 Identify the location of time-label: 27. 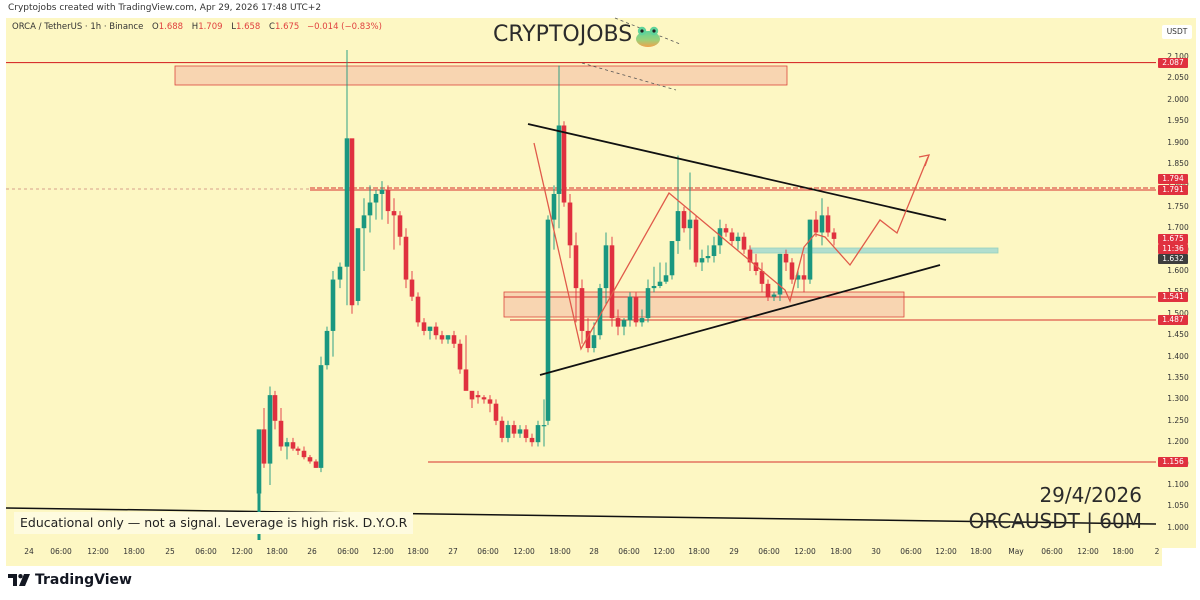
(453, 551).